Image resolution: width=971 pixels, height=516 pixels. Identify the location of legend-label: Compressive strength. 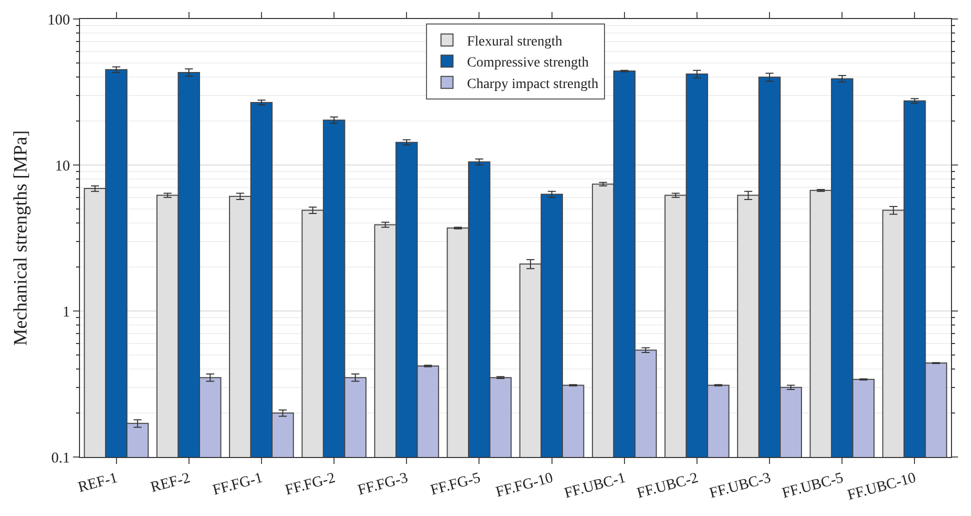
(528, 63).